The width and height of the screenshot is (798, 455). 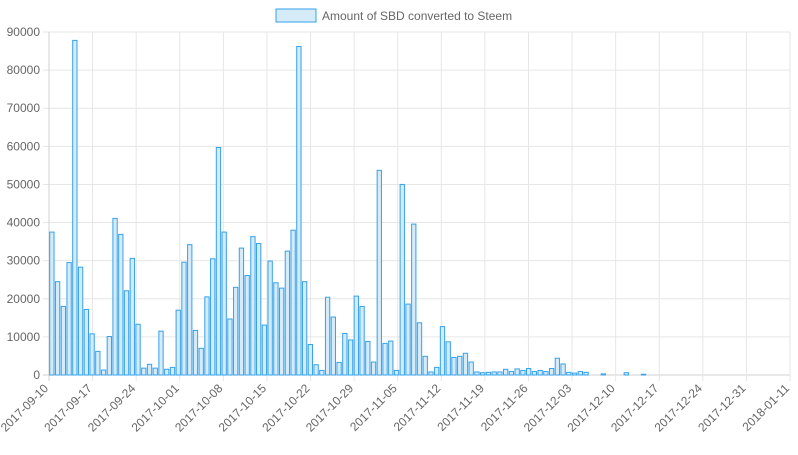 I want to click on legend: Amount of SBD converted to Steem, so click(x=393, y=15).